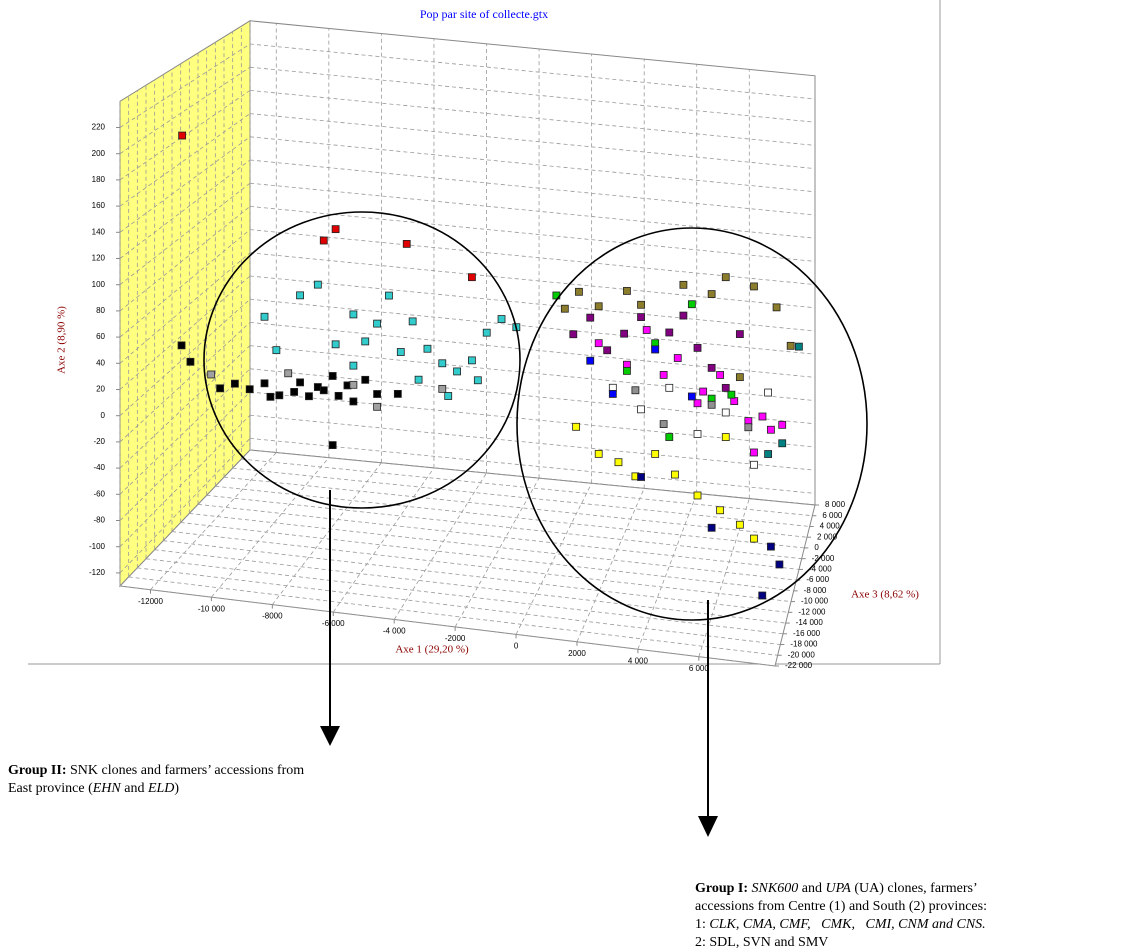 The image size is (1140, 952). Describe the element at coordinates (103, 415) in the screenshot. I see `y-tick-label: 0` at that location.